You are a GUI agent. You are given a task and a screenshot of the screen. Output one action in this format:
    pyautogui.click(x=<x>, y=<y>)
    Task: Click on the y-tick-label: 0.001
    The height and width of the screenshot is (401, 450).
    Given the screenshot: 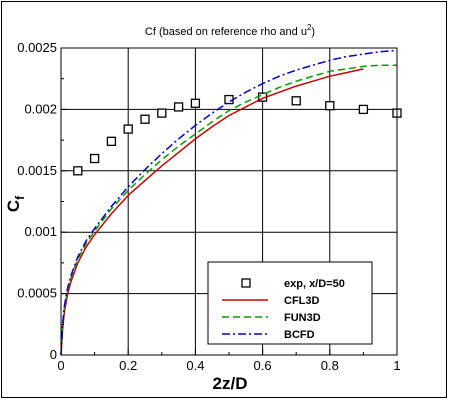 What is the action you would take?
    pyautogui.click(x=40, y=231)
    